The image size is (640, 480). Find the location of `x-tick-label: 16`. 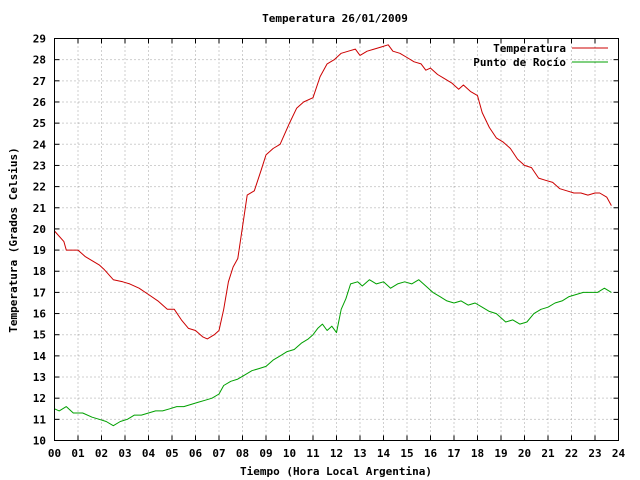

x-tick-label: 16 is located at coordinates (431, 453).